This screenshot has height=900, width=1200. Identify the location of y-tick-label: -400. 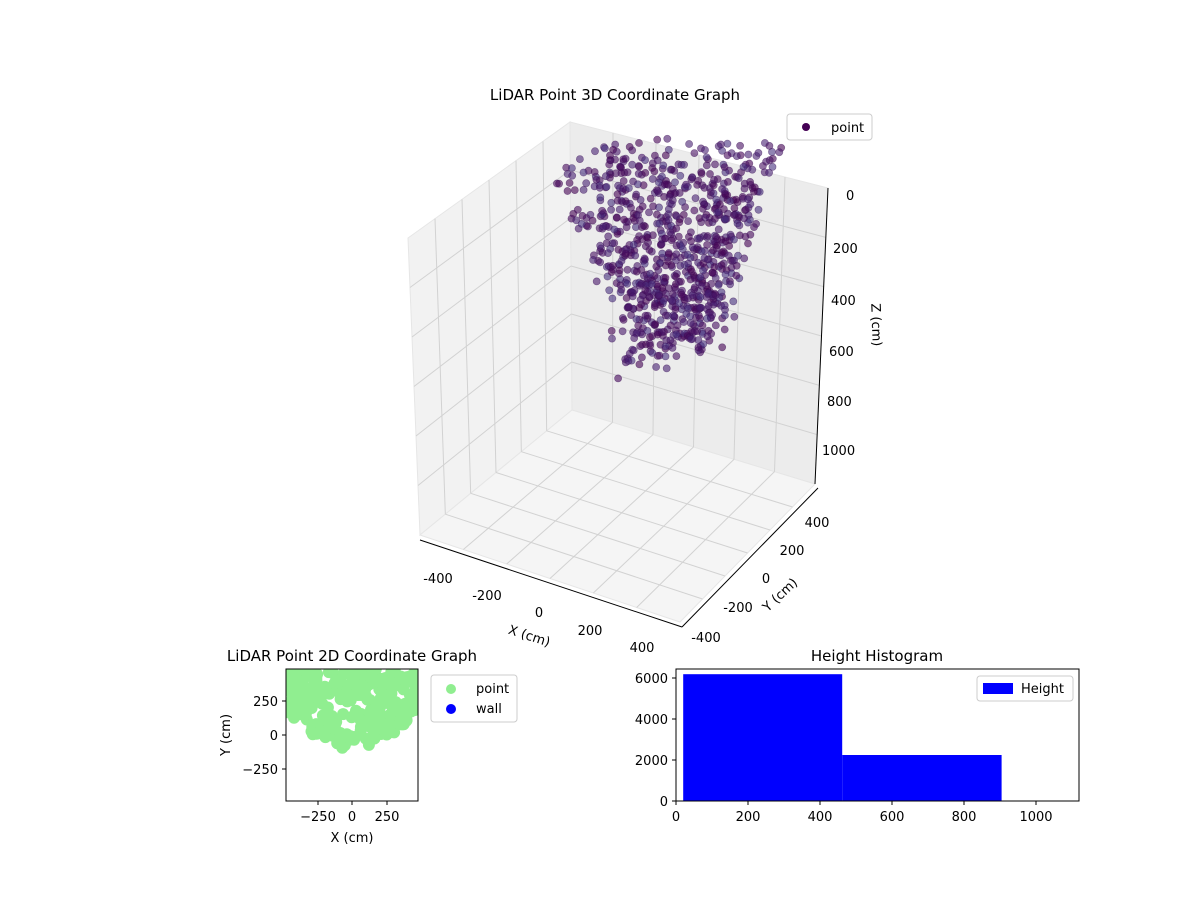
(706, 638).